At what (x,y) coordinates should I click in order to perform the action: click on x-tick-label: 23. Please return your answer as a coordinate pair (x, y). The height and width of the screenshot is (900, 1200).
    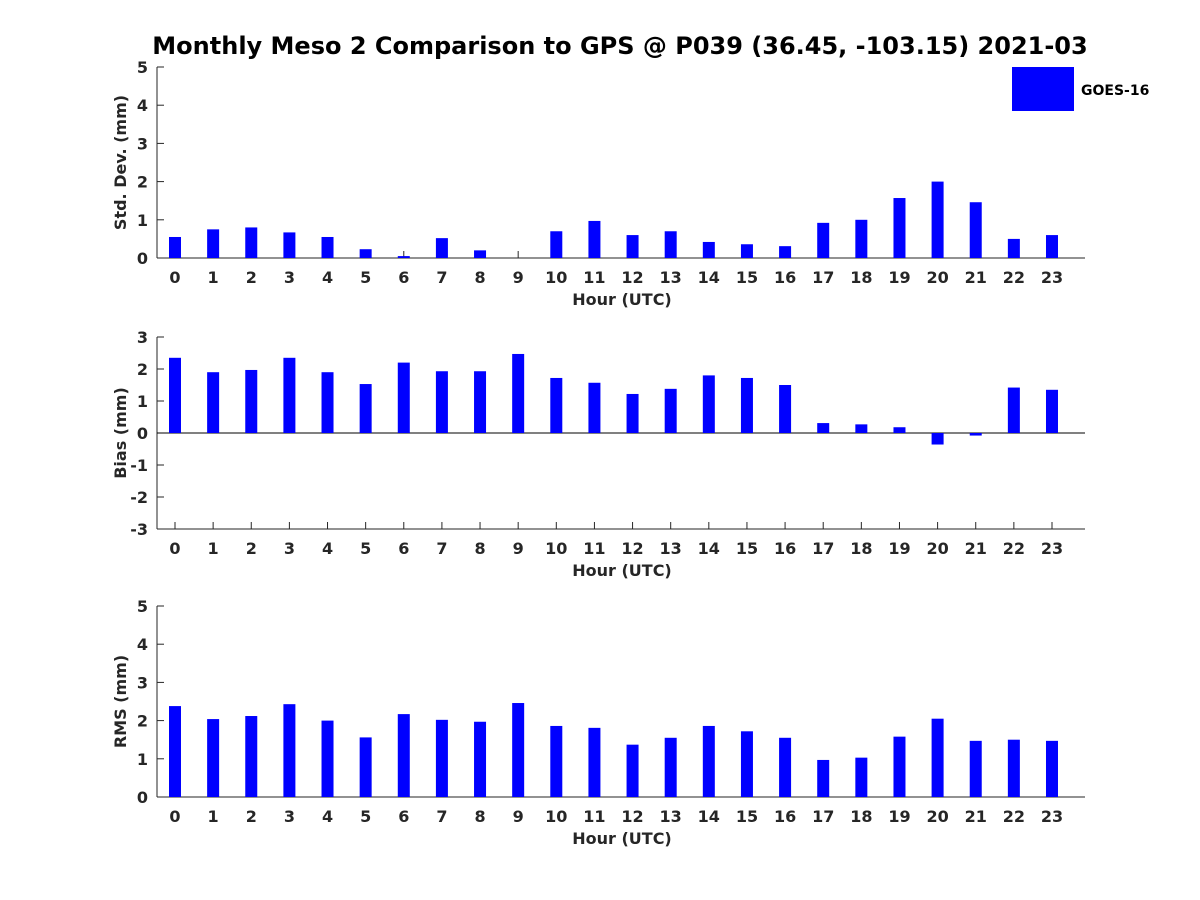
    Looking at the image, I should click on (1052, 277).